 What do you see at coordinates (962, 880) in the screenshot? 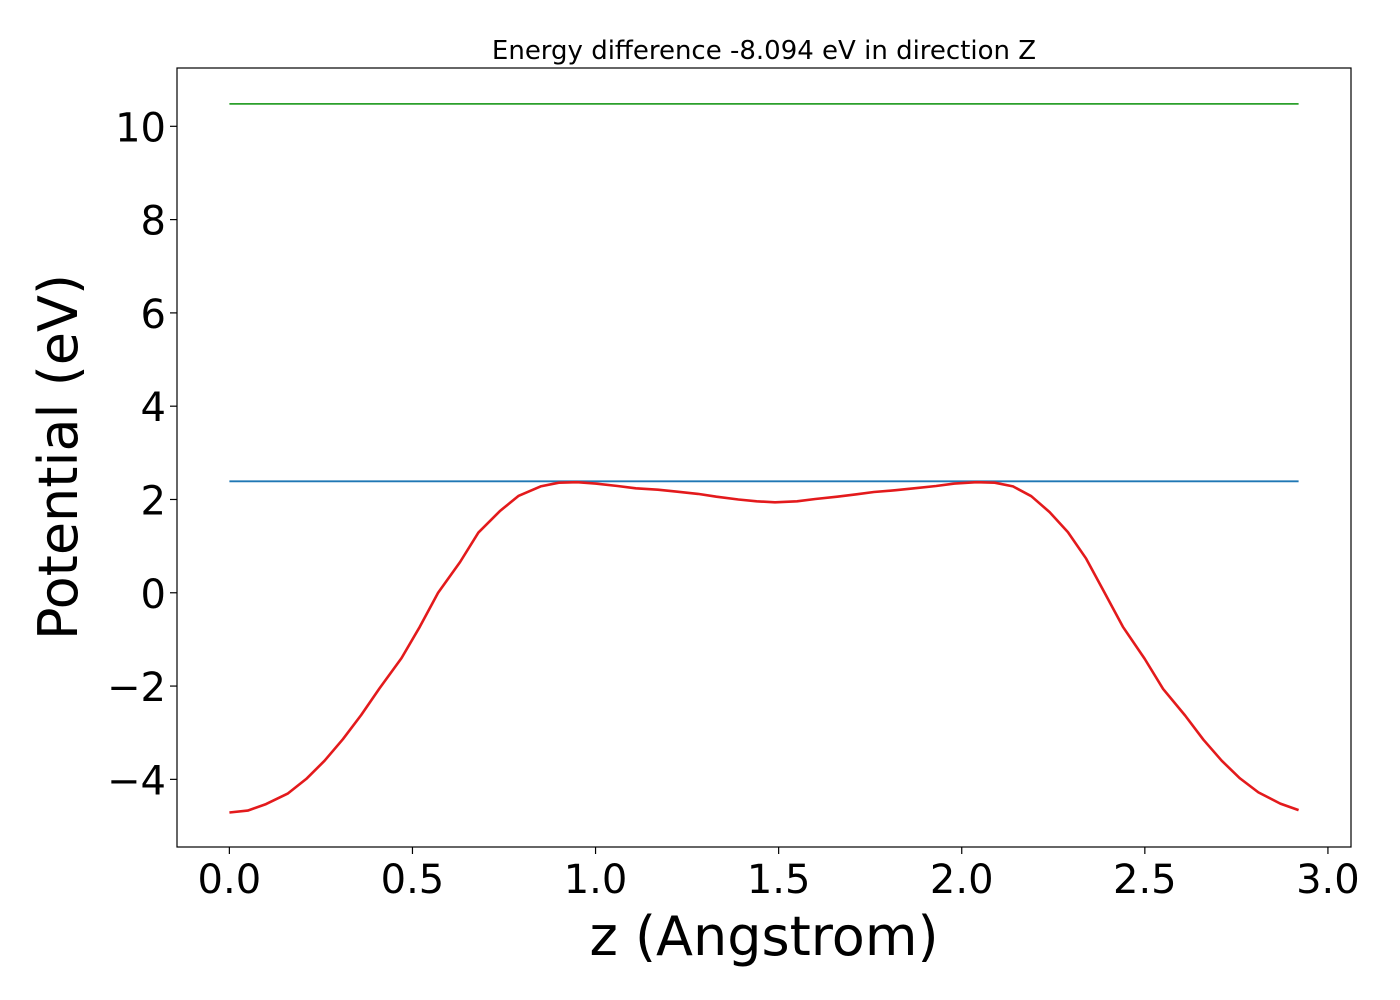
I see `x-tick-label: 2.0` at bounding box center [962, 880].